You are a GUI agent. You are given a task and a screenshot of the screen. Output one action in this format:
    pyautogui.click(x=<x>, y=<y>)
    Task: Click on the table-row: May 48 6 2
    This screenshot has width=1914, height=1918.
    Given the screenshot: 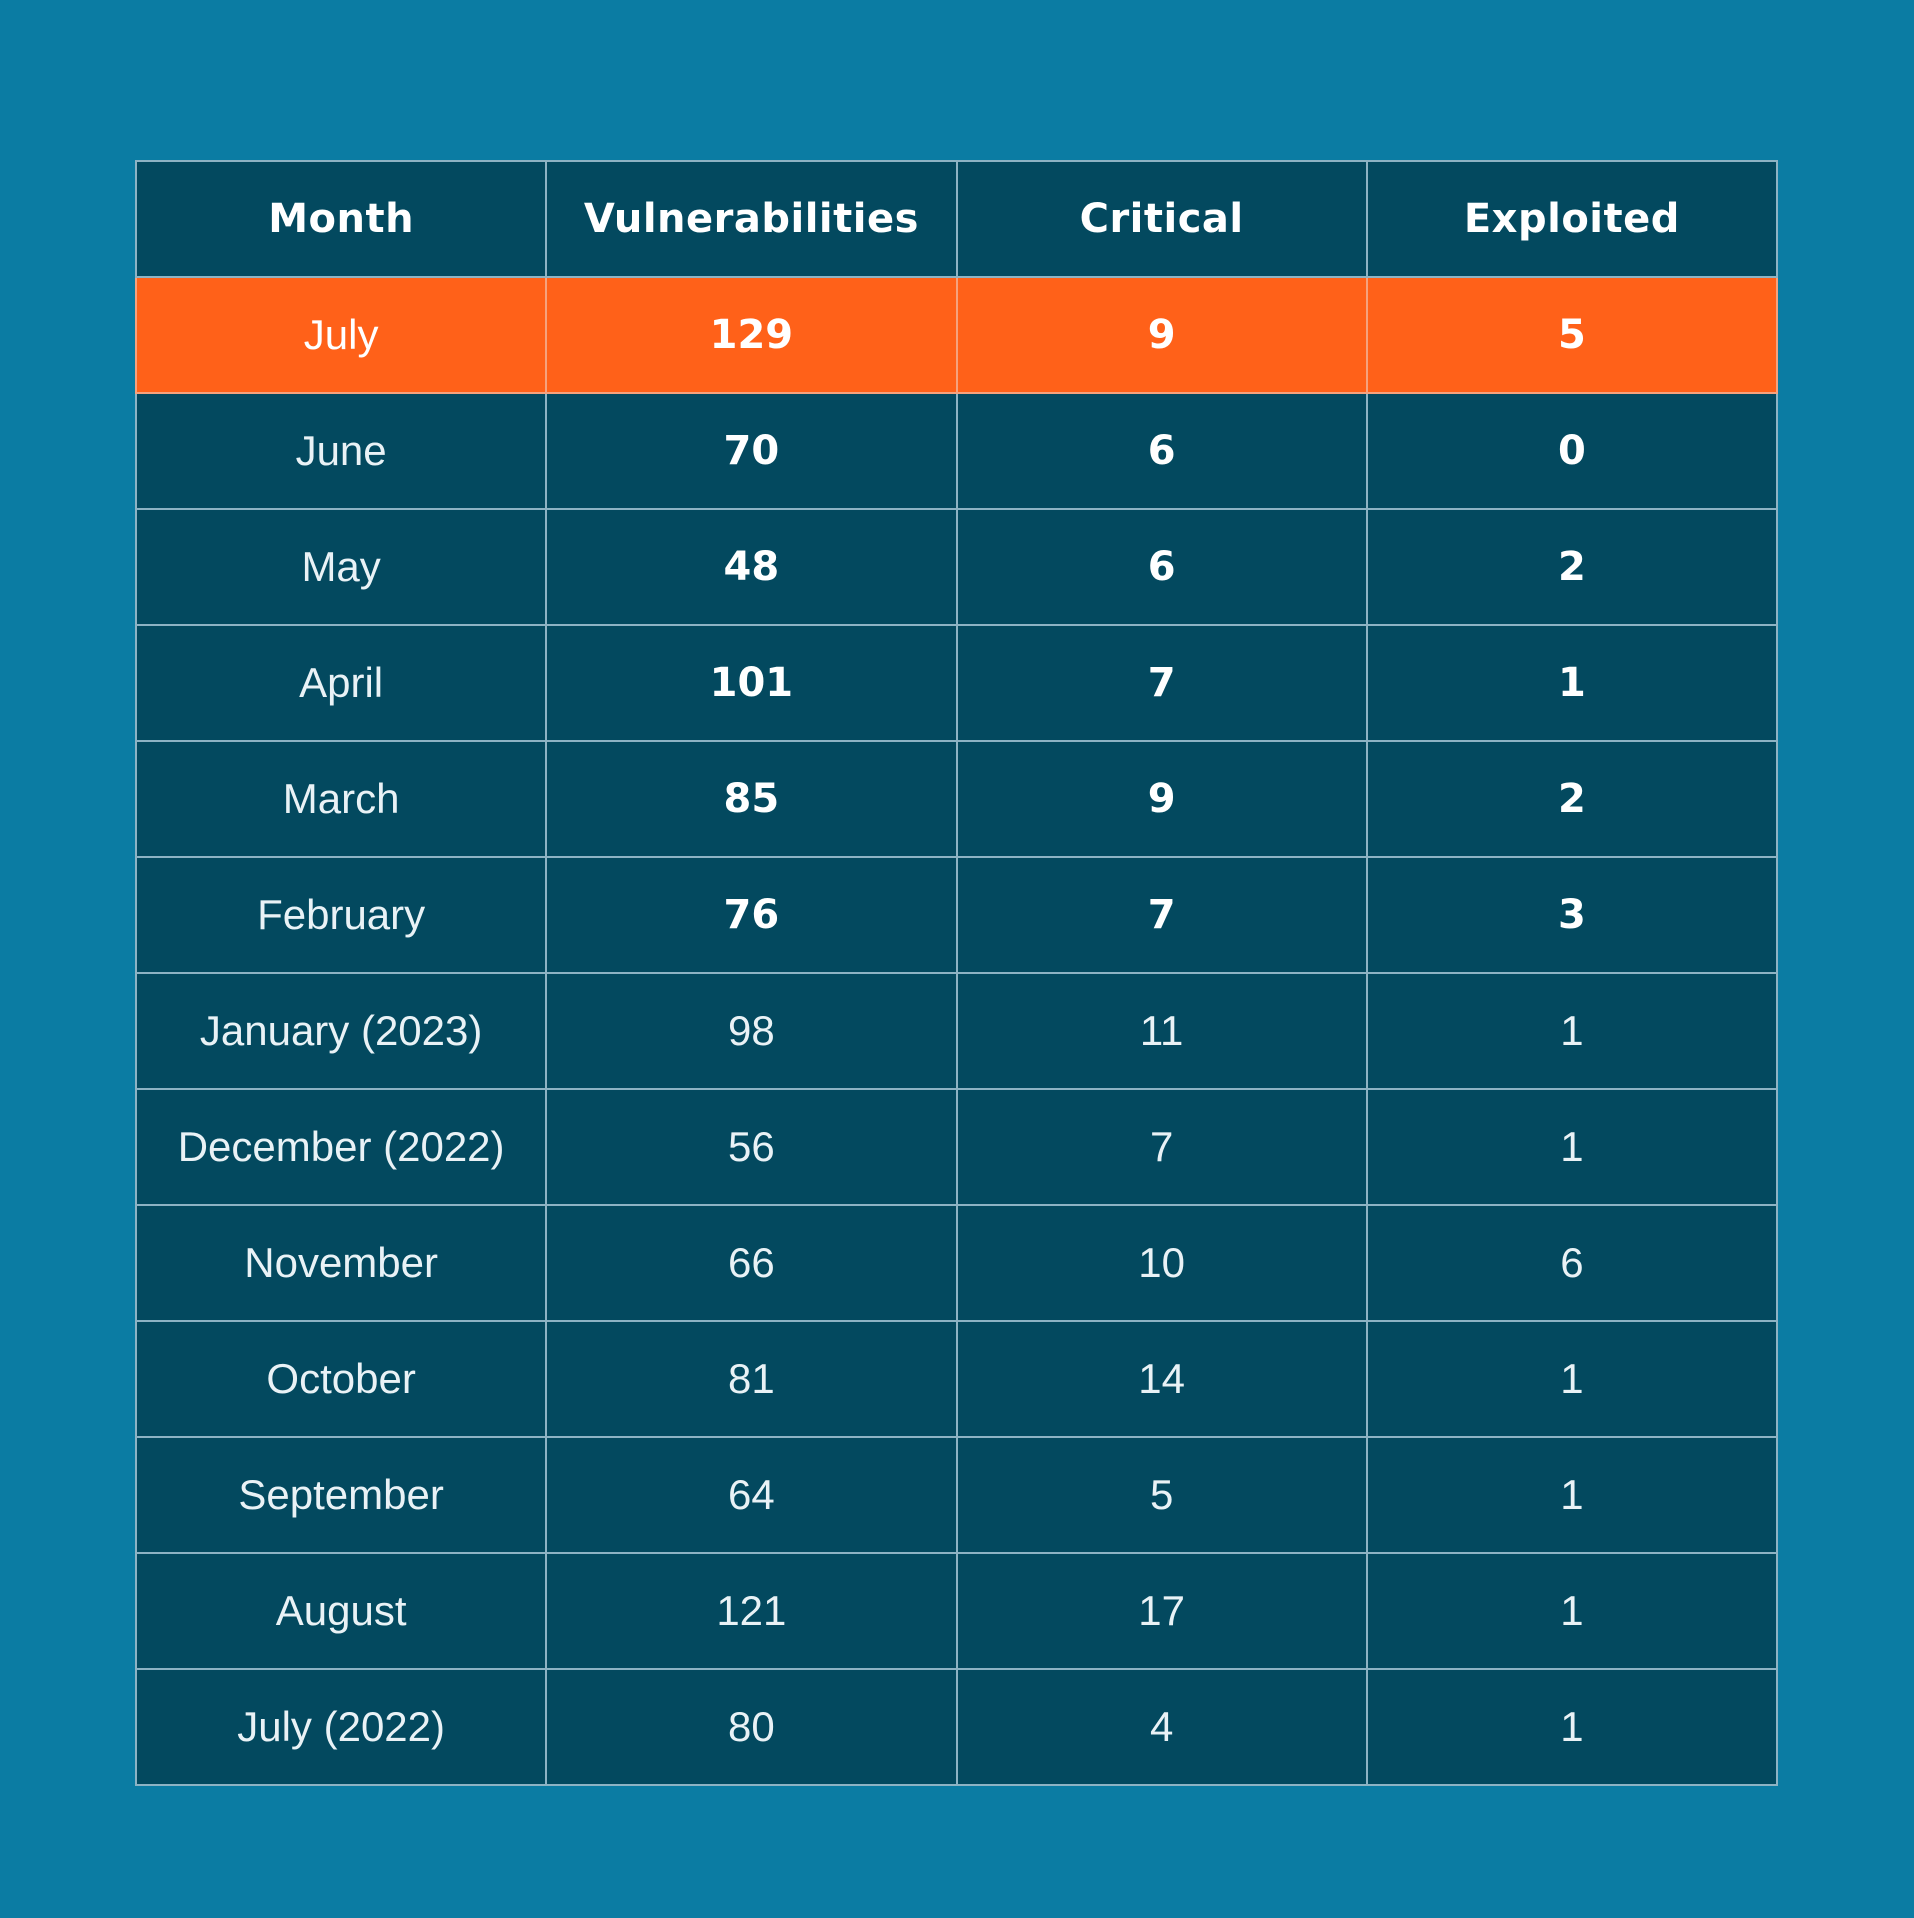 What is the action you would take?
    pyautogui.click(x=956, y=567)
    